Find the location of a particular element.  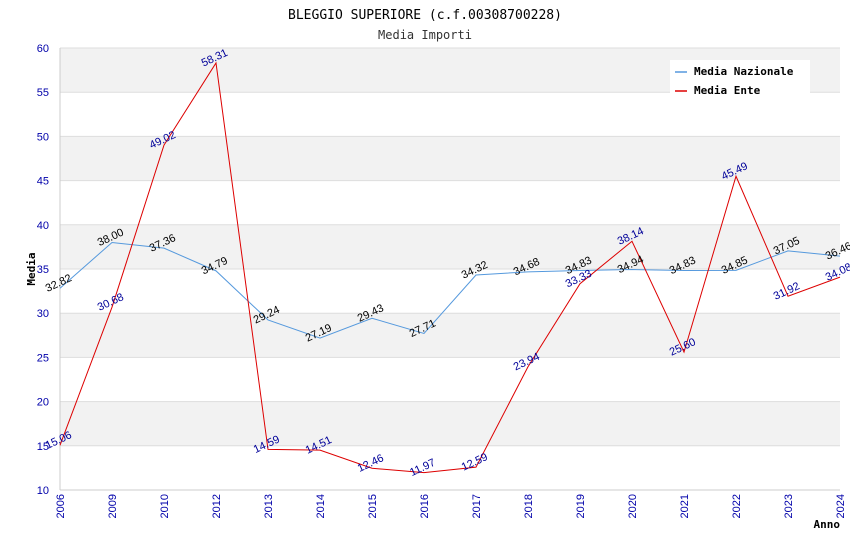

chart-title: BLEGGIO SUPERIORE (c.f.00308700228) is located at coordinates (425, 15).